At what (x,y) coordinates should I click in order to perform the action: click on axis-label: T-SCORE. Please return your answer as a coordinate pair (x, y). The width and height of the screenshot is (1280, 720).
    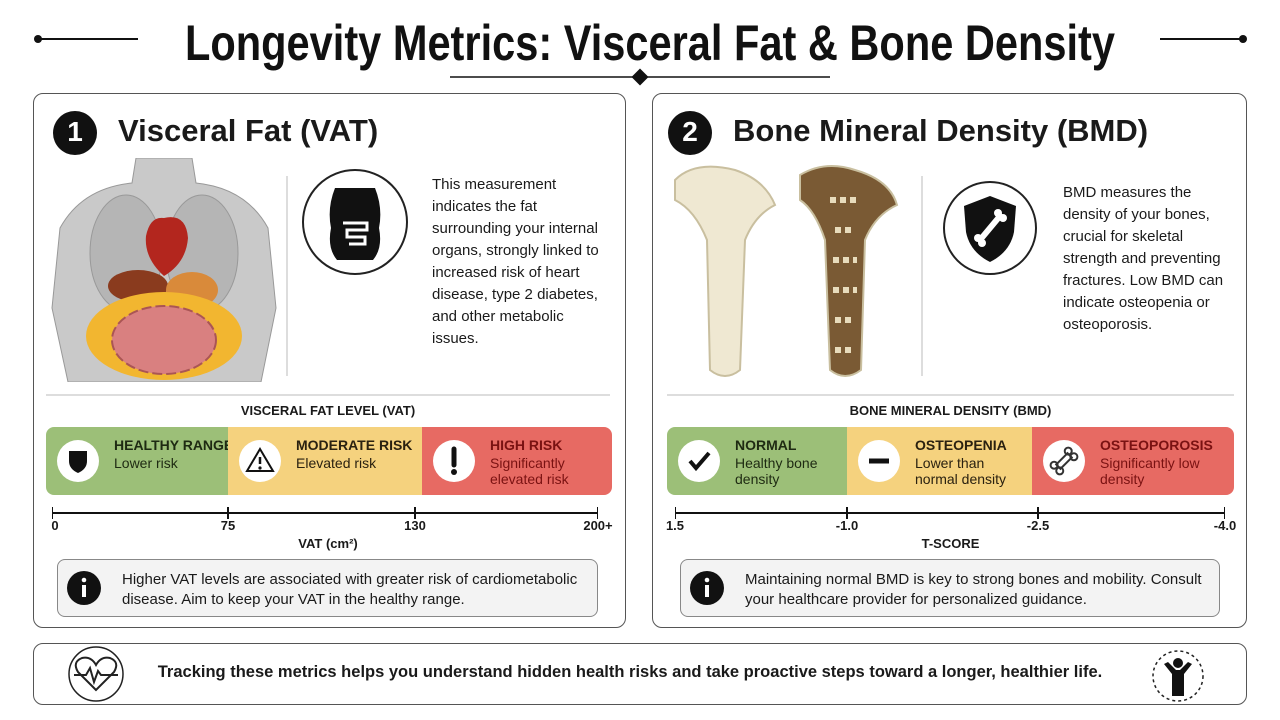
    Looking at the image, I should click on (950, 543).